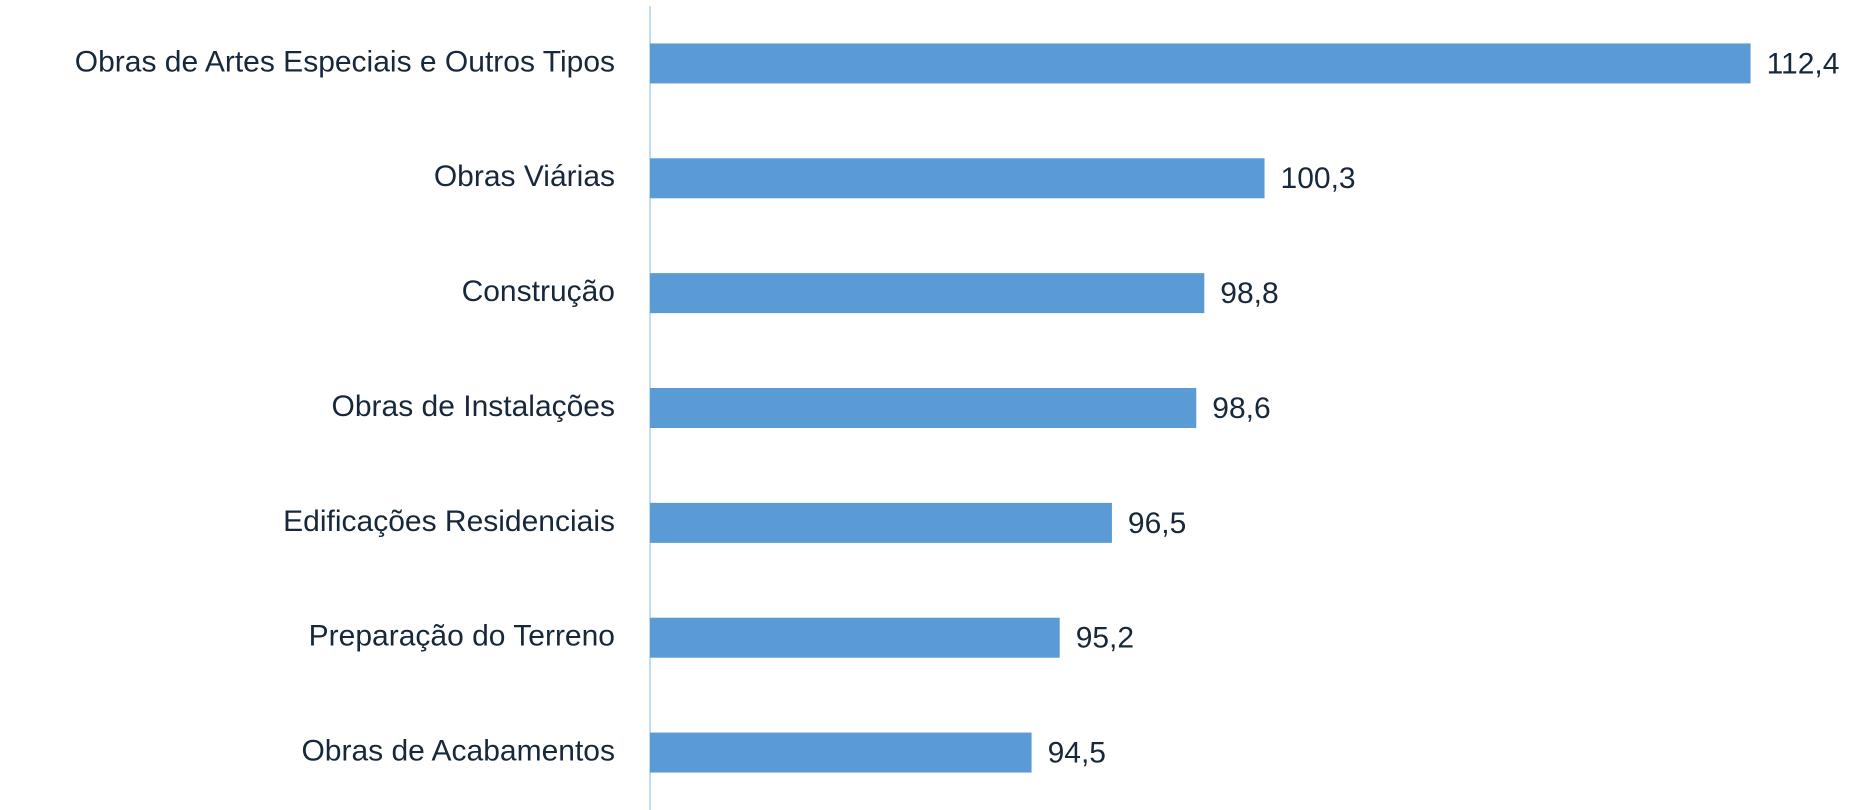 The image size is (1860, 810). I want to click on category-label: Edificações Residenciais, so click(449, 521).